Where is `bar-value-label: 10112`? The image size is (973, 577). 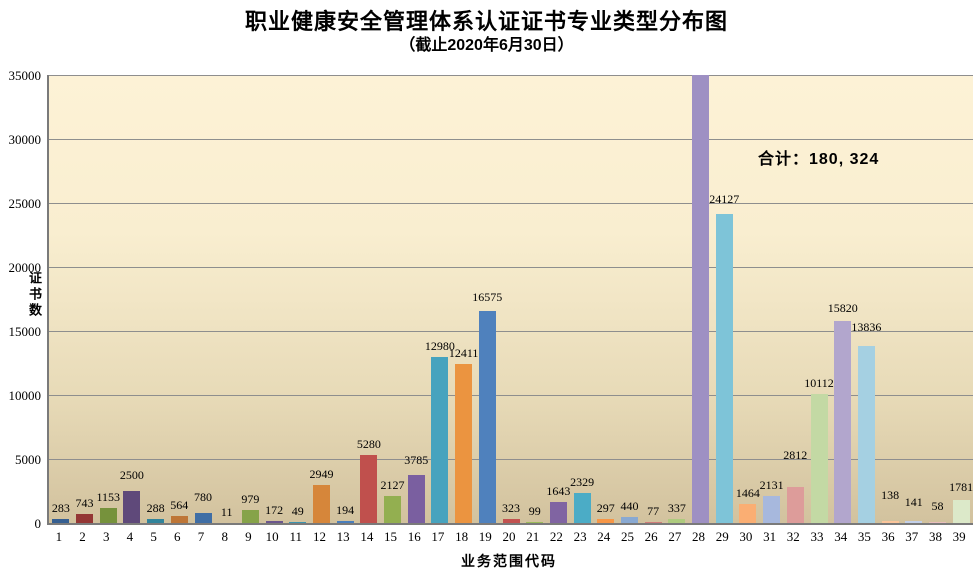
bar-value-label: 10112 is located at coordinates (819, 382).